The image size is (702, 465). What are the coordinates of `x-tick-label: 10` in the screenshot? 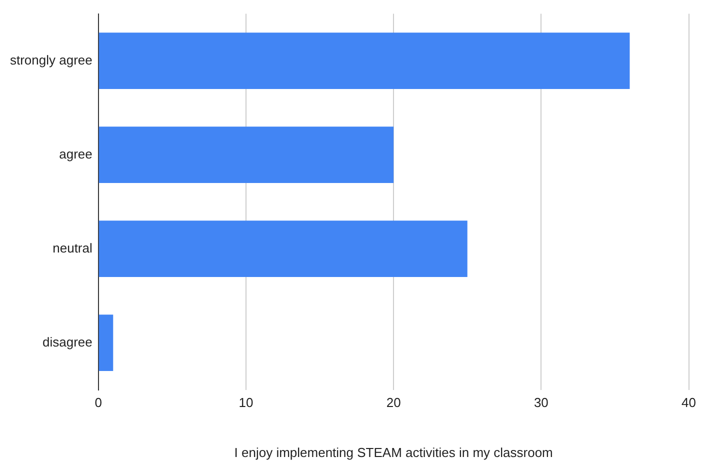 It's located at (246, 402).